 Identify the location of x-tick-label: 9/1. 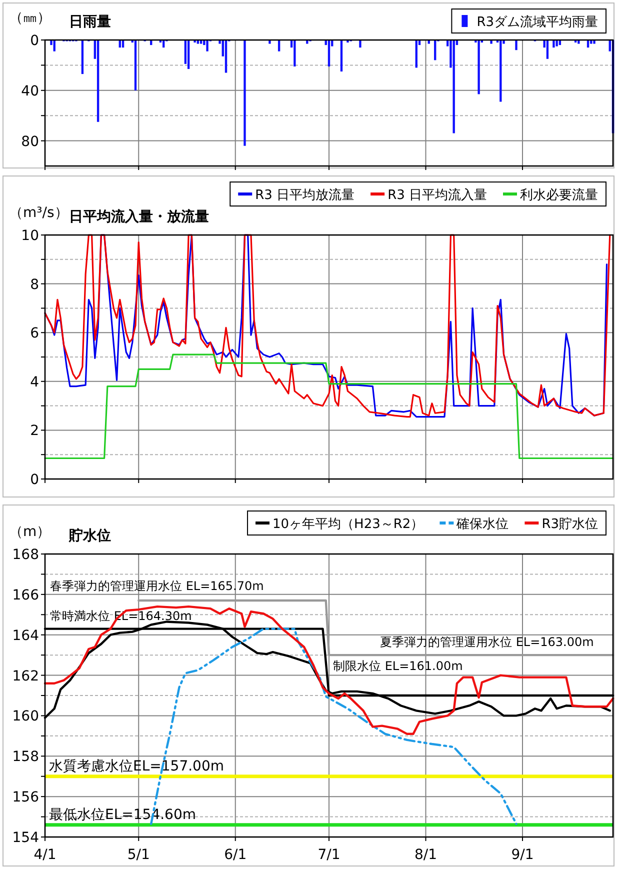
(522, 855).